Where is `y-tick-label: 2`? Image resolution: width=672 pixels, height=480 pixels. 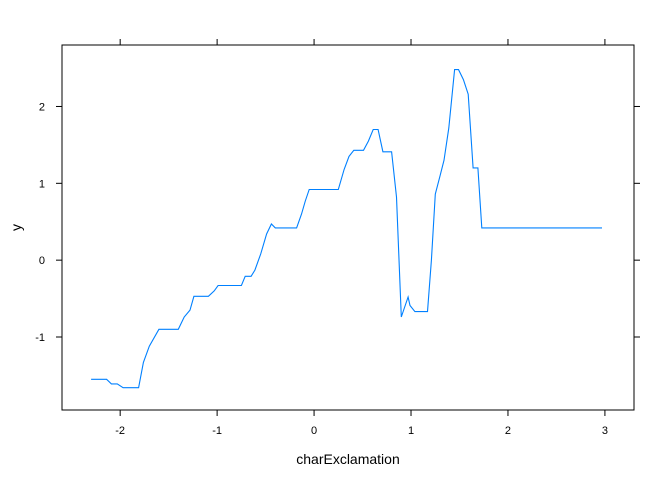
y-tick-label: 2 is located at coordinates (42, 107).